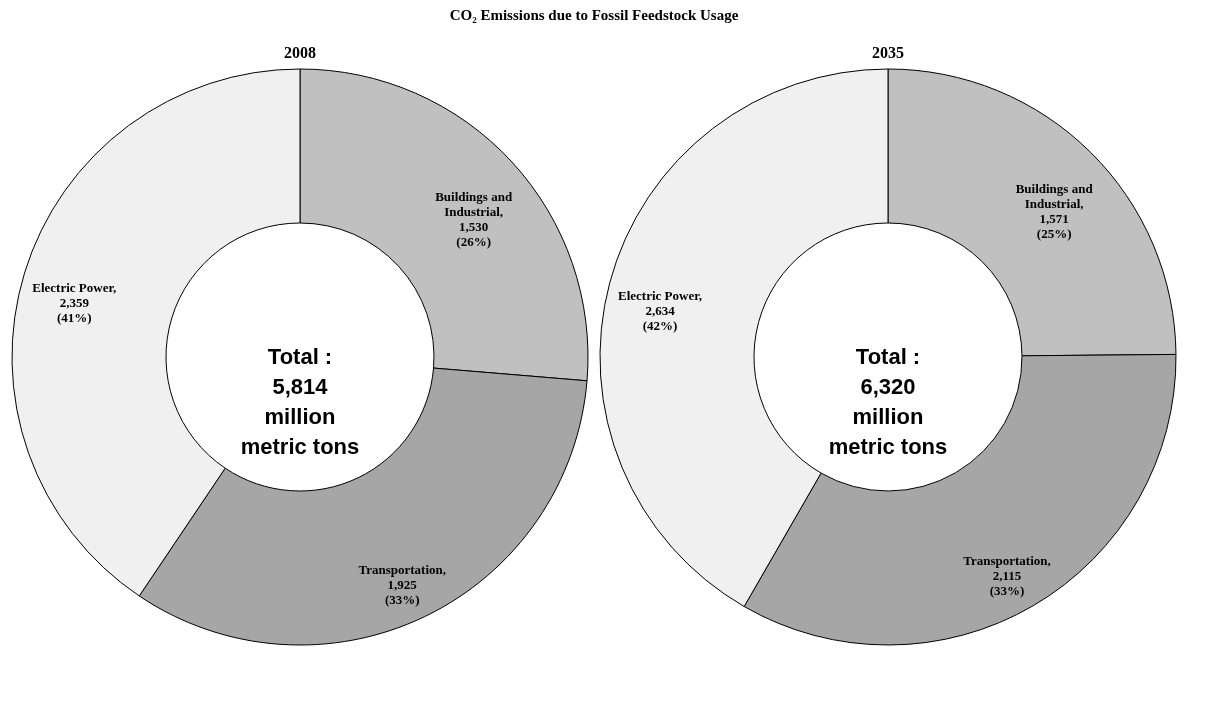 Image resolution: width=1207 pixels, height=723 pixels. What do you see at coordinates (300, 401) in the screenshot?
I see `text: Total : 5,814 million metric tons` at bounding box center [300, 401].